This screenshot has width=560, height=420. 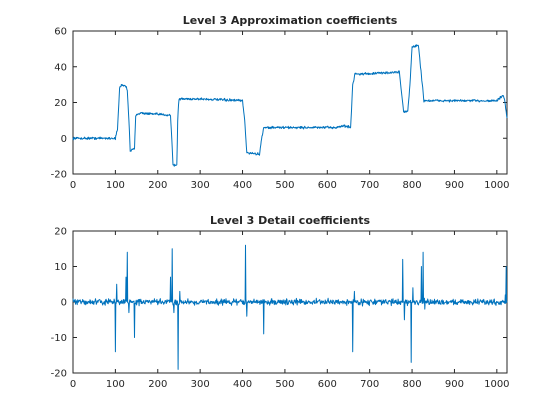 What do you see at coordinates (60, 32) in the screenshot?
I see `approximation-ytick-label: 60` at bounding box center [60, 32].